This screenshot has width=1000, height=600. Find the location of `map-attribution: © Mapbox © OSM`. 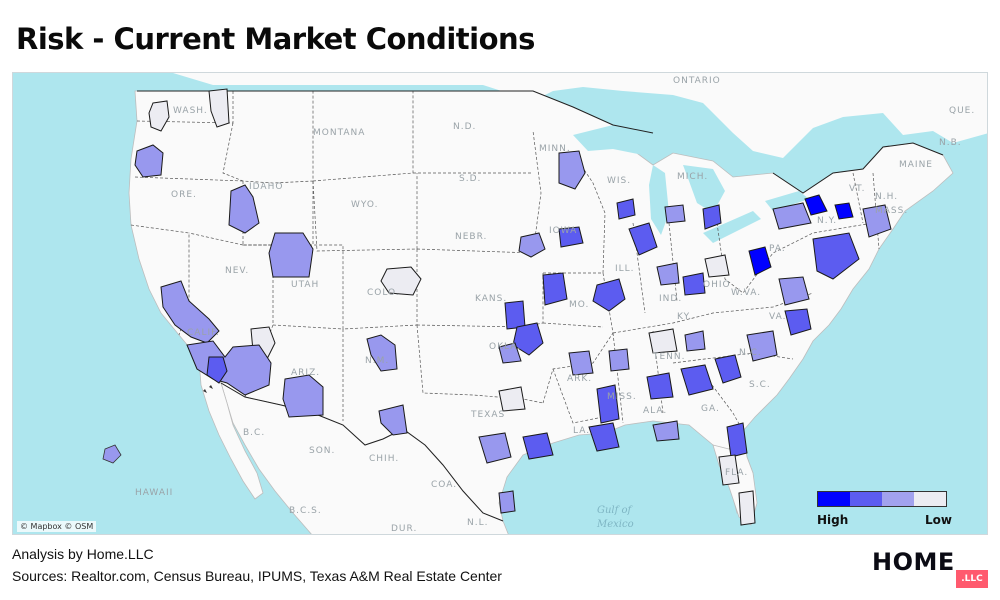

map-attribution: © Mapbox © OSM is located at coordinates (57, 526).